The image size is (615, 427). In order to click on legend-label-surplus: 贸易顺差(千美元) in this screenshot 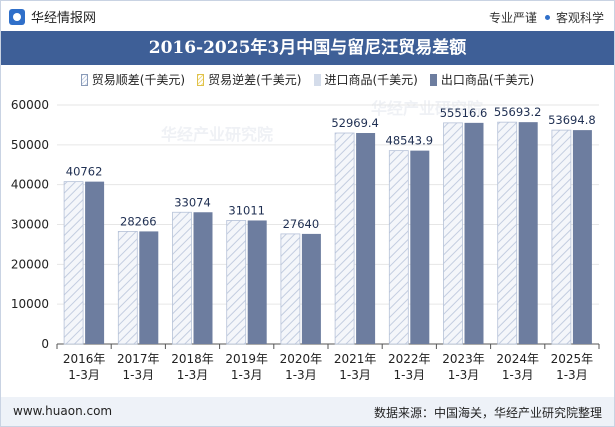, I will do `click(138, 80)`.